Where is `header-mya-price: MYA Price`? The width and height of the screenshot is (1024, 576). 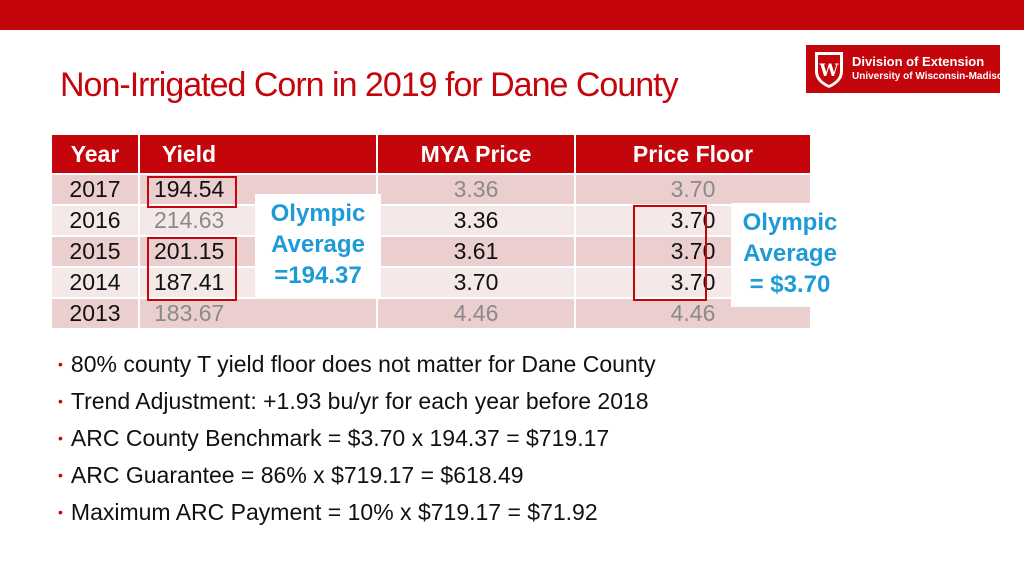 header-mya-price: MYA Price is located at coordinates (476, 154).